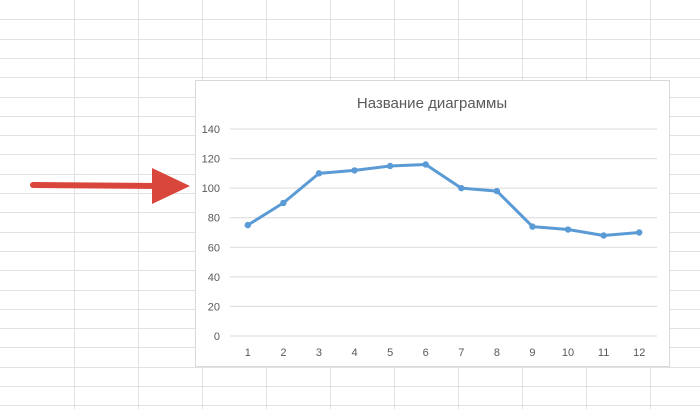  I want to click on x-tick-label: 3, so click(319, 353).